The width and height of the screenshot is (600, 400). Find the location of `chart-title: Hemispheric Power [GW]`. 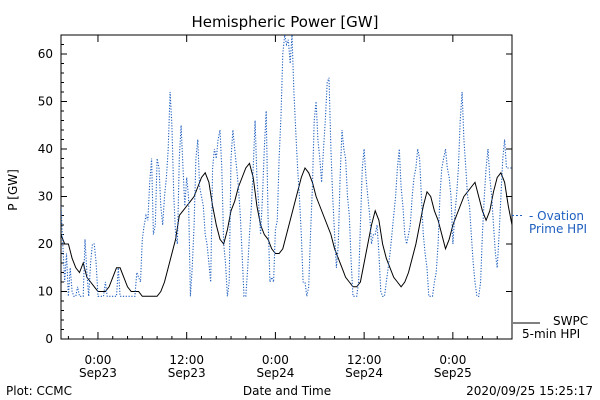

chart-title: Hemispheric Power [GW] is located at coordinates (285, 22).